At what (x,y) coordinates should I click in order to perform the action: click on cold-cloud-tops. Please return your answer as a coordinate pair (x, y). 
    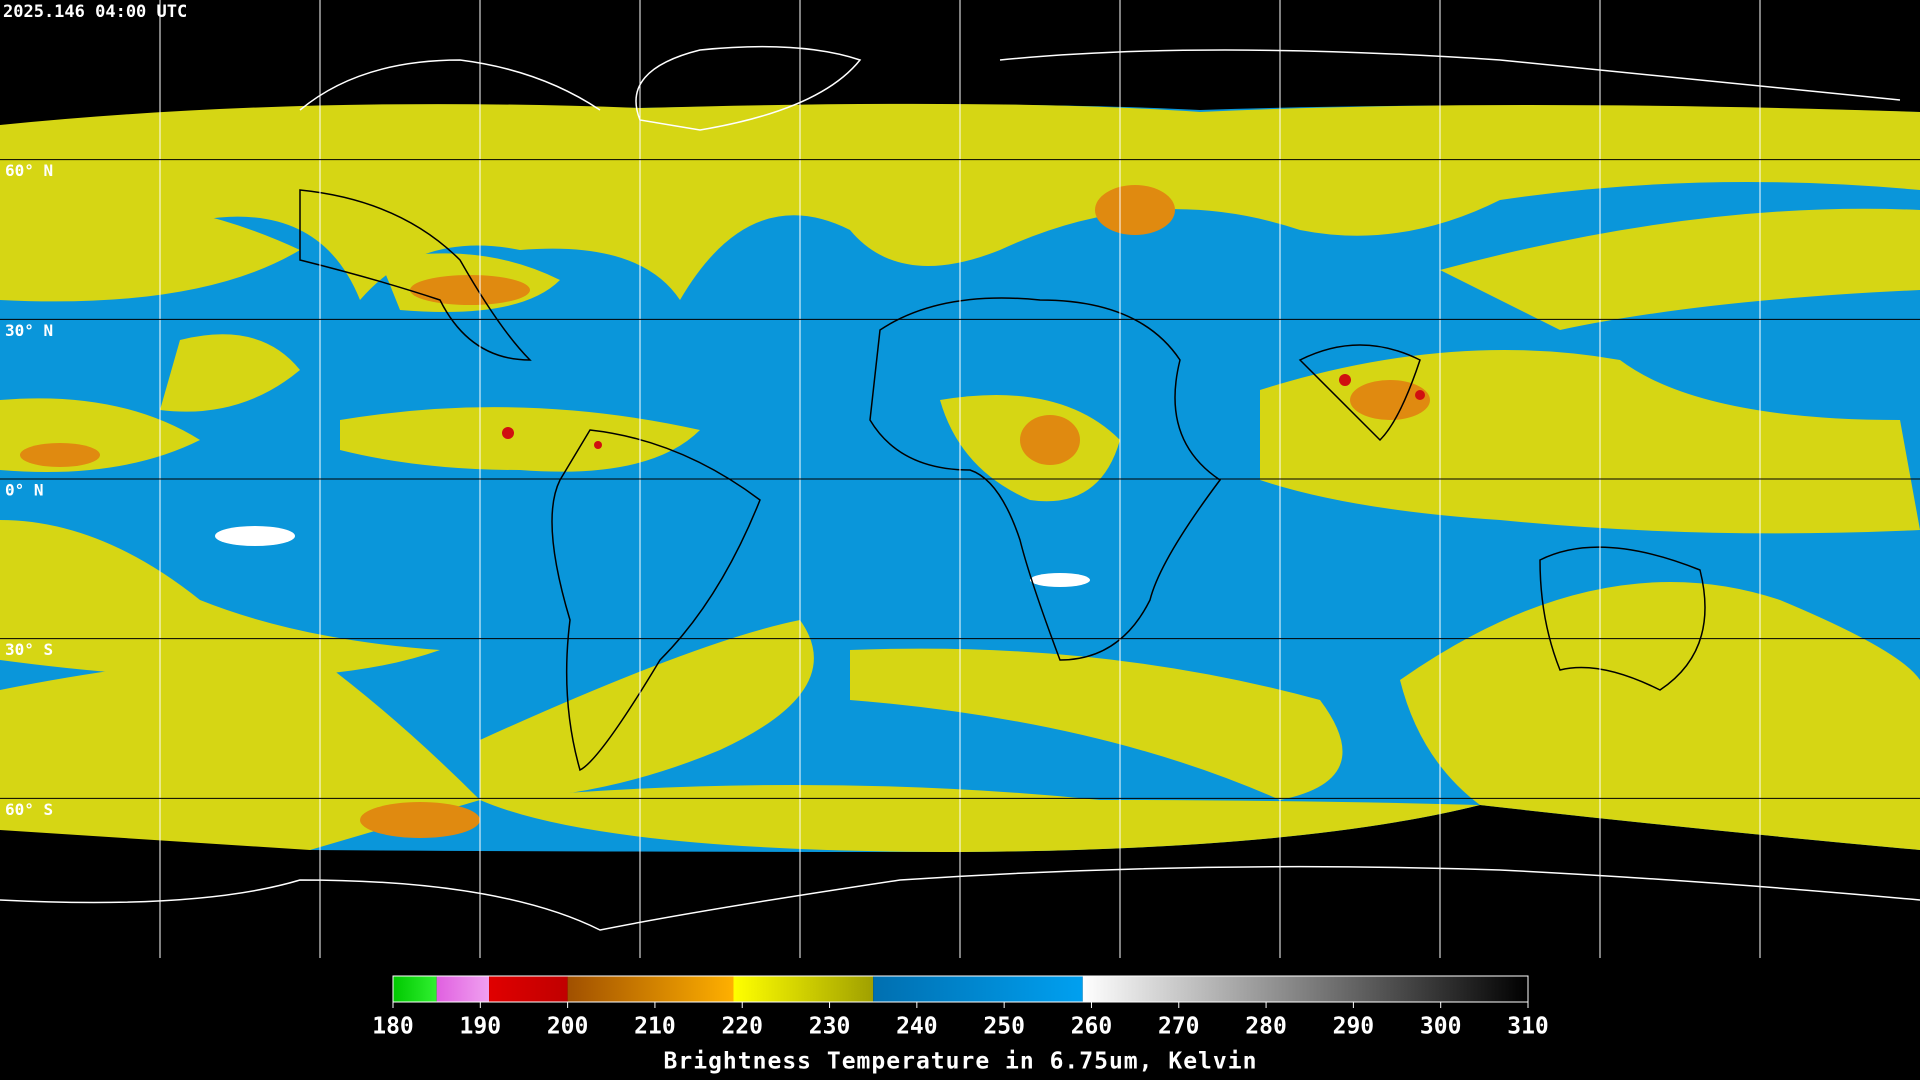
    Looking at the image, I should click on (963, 411).